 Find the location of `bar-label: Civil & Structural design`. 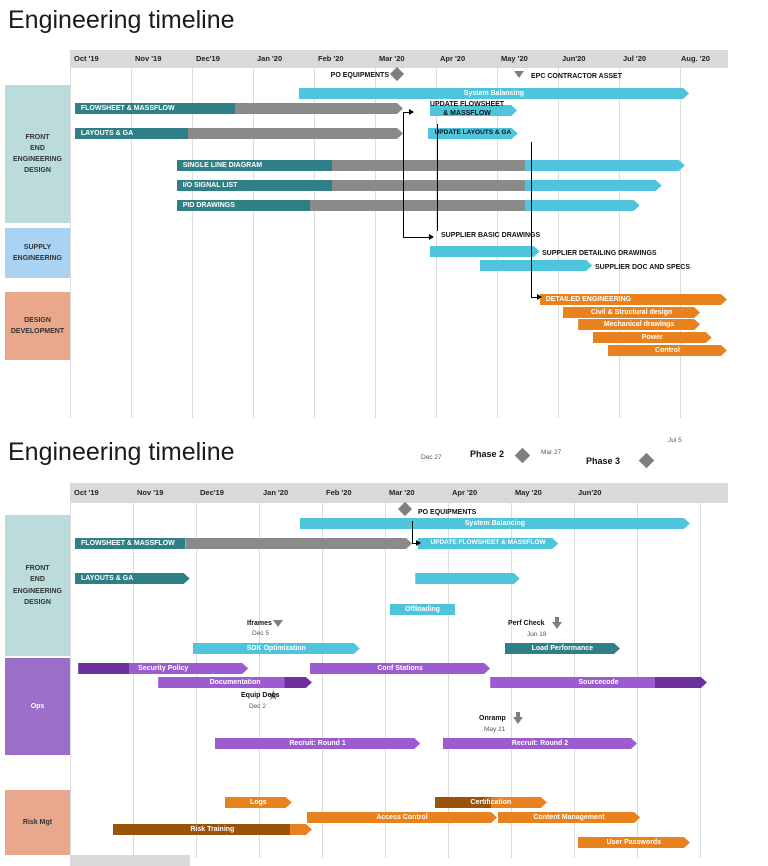

bar-label: Civil & Structural design is located at coordinates (631, 312).